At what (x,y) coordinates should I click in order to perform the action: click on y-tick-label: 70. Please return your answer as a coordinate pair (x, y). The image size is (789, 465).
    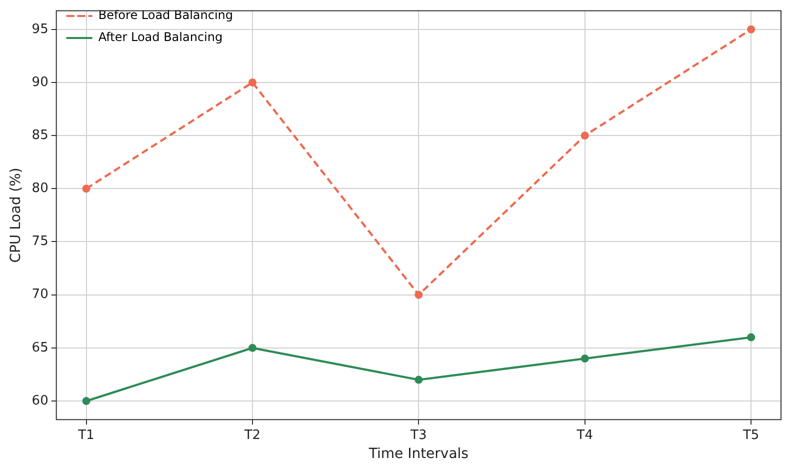
    Looking at the image, I should click on (40, 294).